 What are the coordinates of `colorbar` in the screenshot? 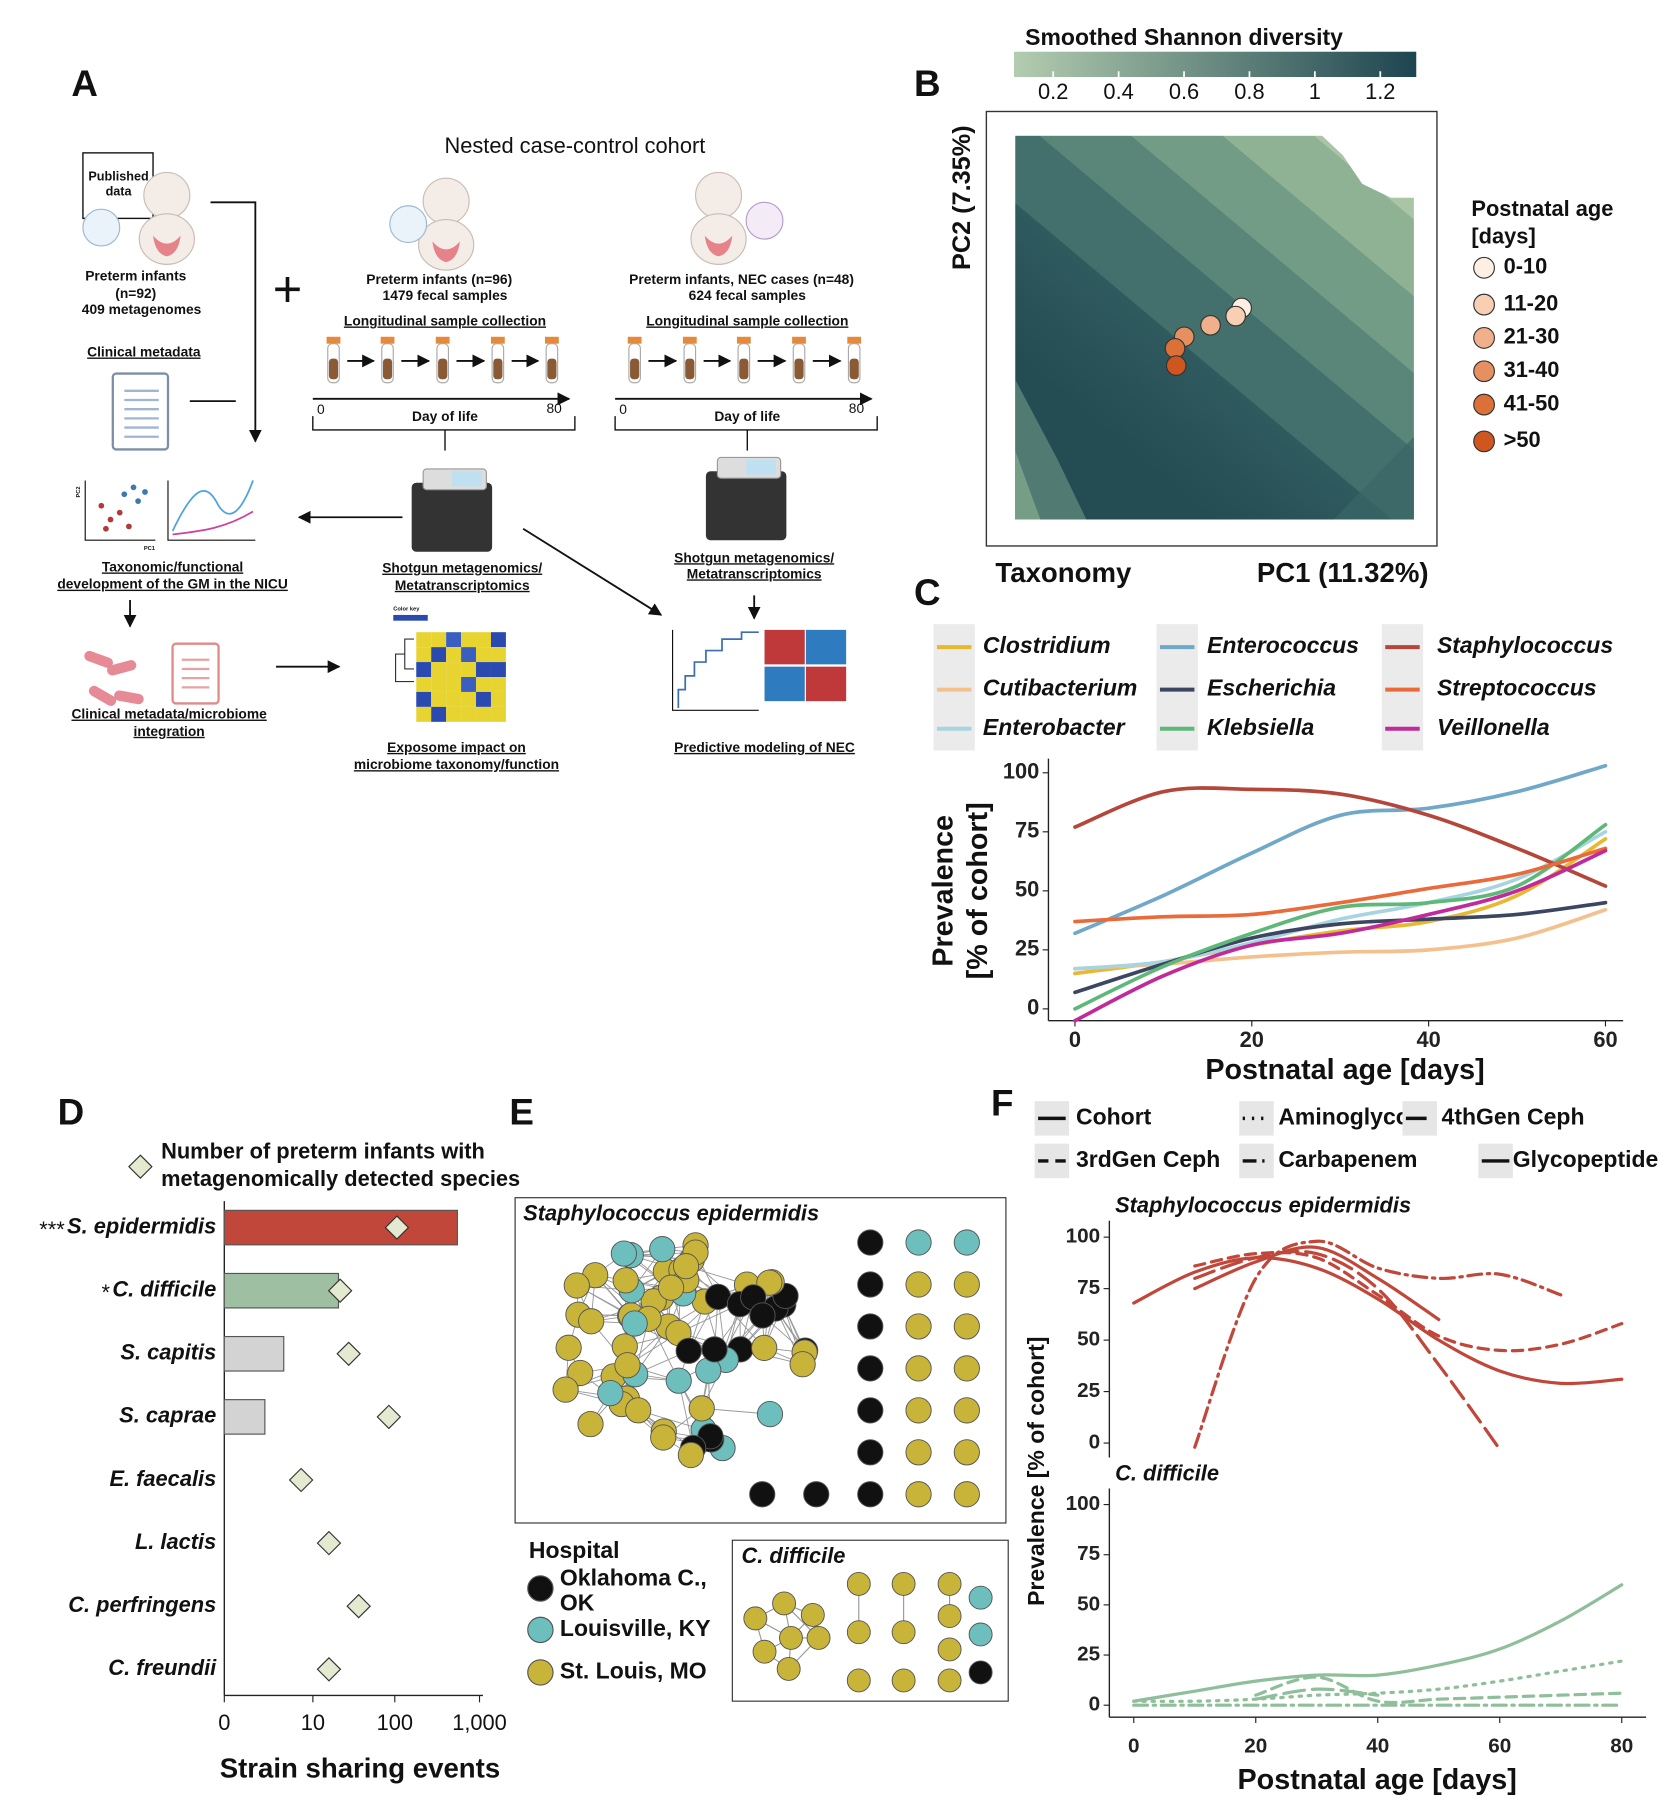 It's located at (1215, 64).